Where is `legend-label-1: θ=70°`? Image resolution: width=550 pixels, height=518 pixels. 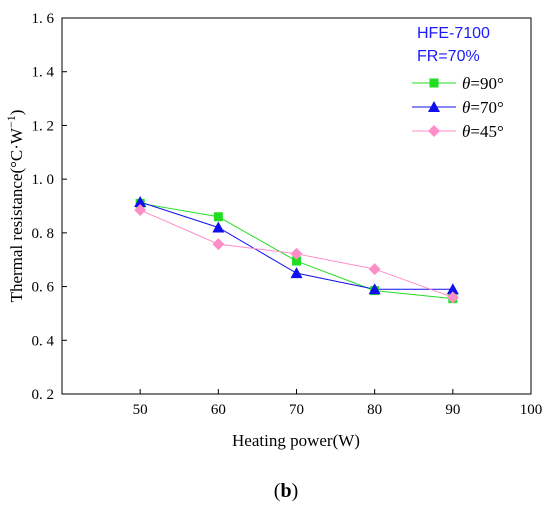 legend-label-1: θ=70° is located at coordinates (483, 107).